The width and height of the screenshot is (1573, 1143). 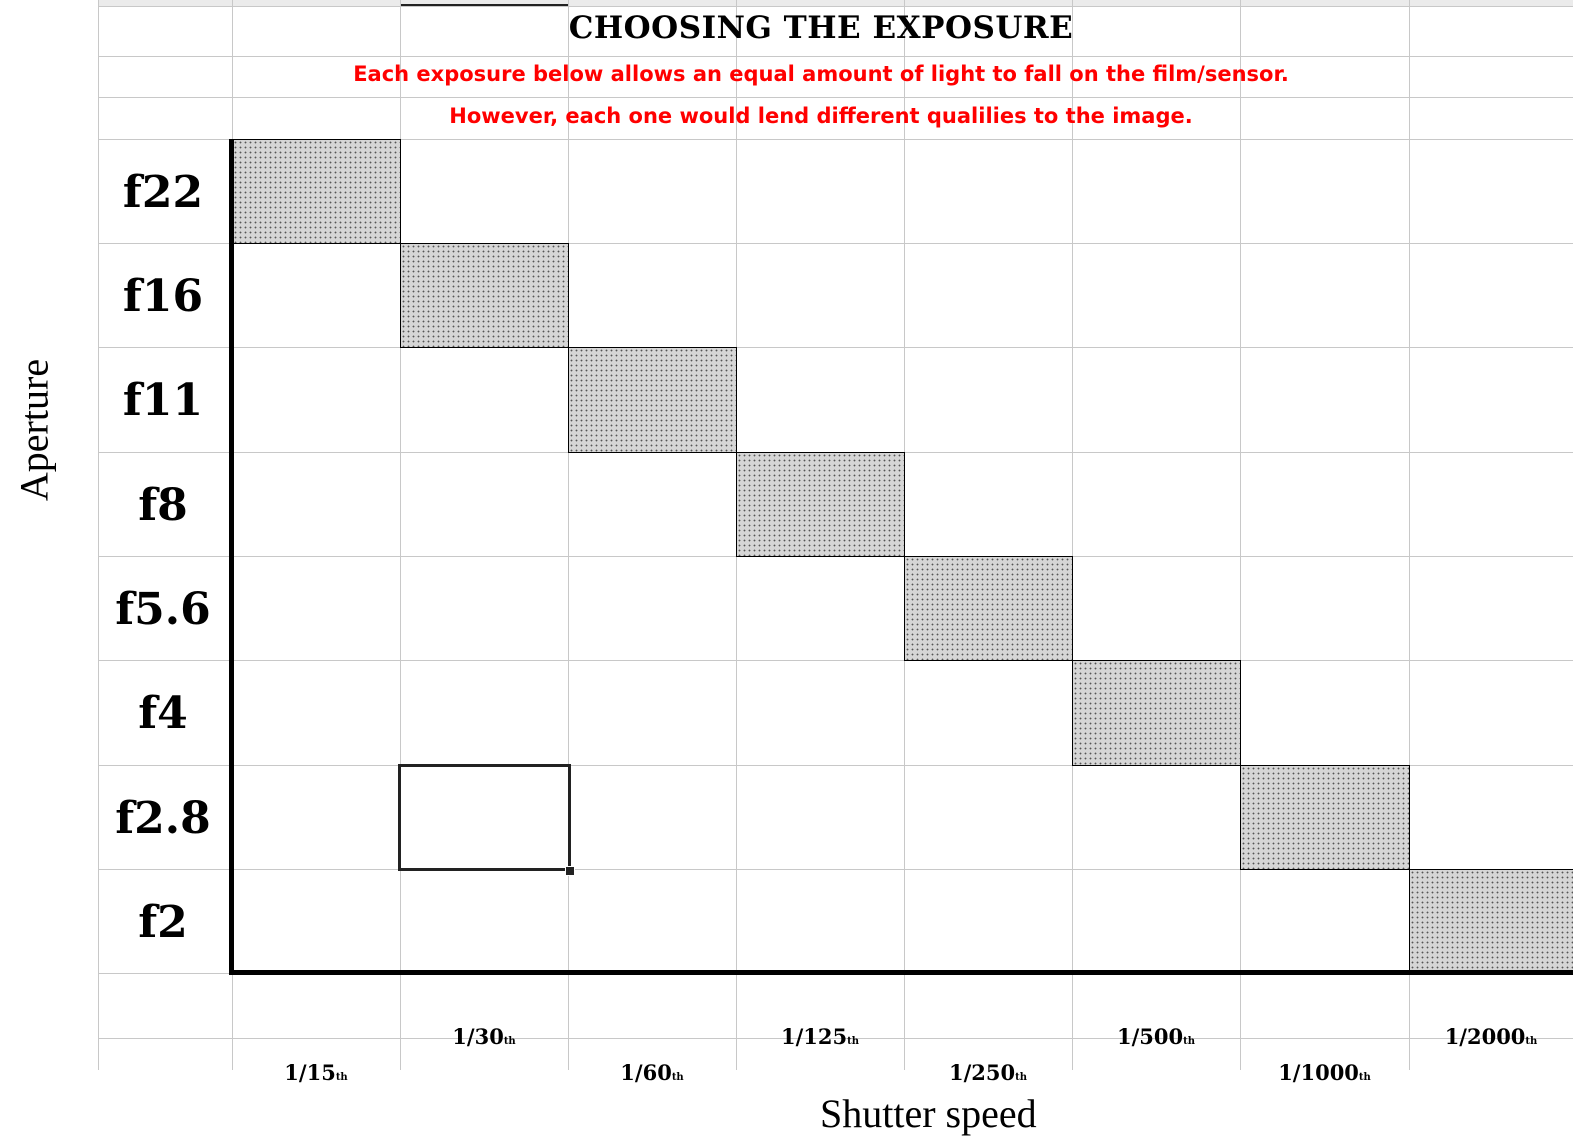 I want to click on shutter-speed-label: 1/1000th, so click(x=1324, y=1072).